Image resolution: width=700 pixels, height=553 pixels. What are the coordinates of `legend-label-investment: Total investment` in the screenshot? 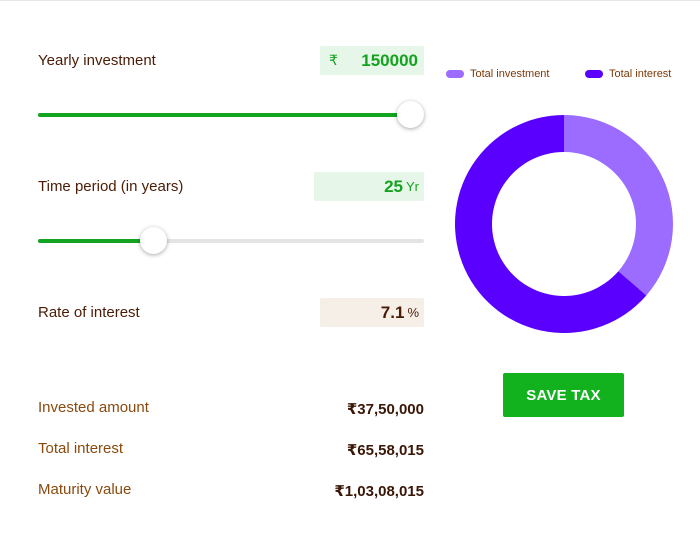 It's located at (510, 74).